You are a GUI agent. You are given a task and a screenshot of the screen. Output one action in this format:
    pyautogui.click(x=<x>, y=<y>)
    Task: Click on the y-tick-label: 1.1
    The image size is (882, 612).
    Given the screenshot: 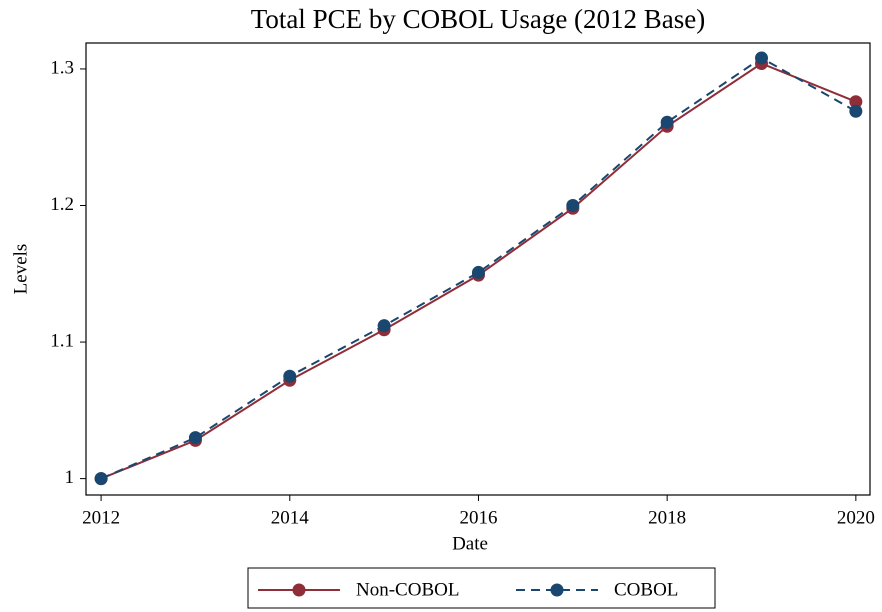 What is the action you would take?
    pyautogui.click(x=62, y=340)
    